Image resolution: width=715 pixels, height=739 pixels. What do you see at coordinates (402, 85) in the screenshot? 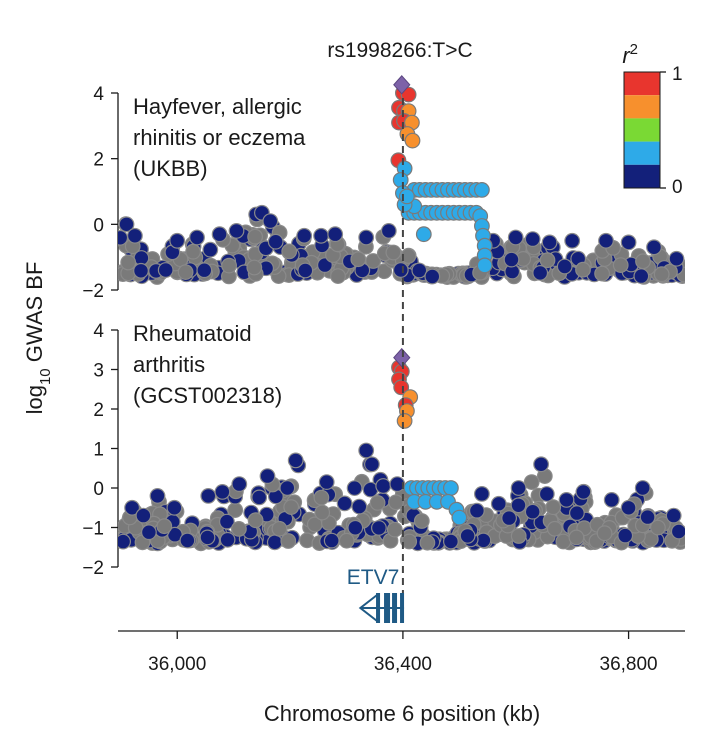
I see `lead-snp-diamond` at bounding box center [402, 85].